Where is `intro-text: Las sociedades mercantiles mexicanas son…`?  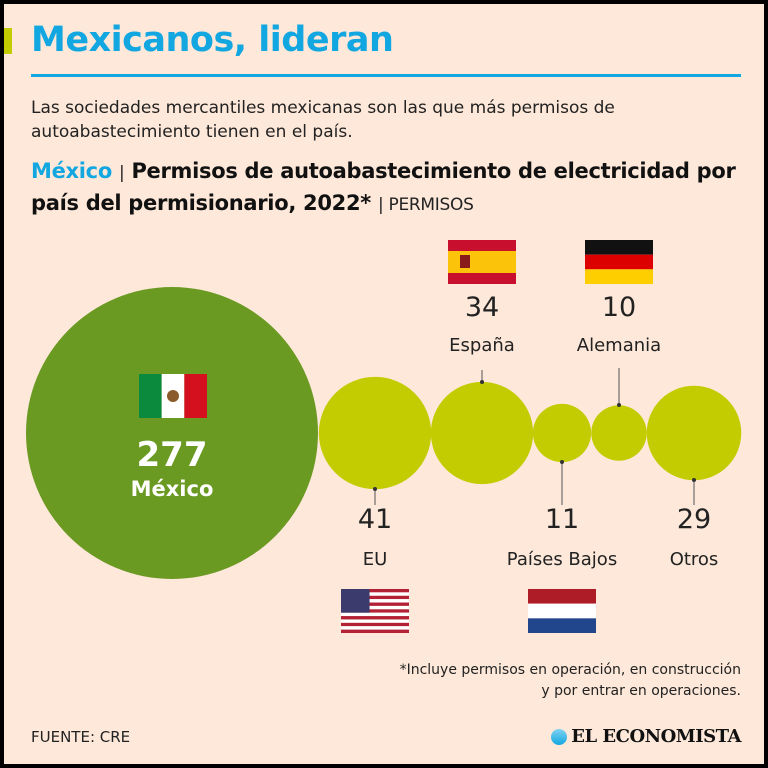
intro-text: Las sociedades mercantiles mexicanas son… is located at coordinates (323, 120).